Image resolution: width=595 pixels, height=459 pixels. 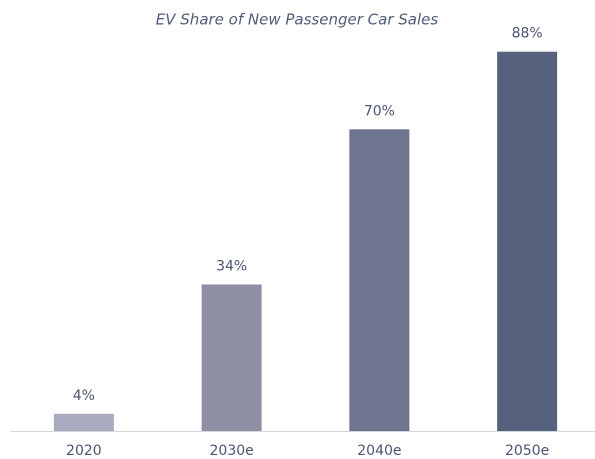 I want to click on x-tick-label: 2030e, so click(x=232, y=451).